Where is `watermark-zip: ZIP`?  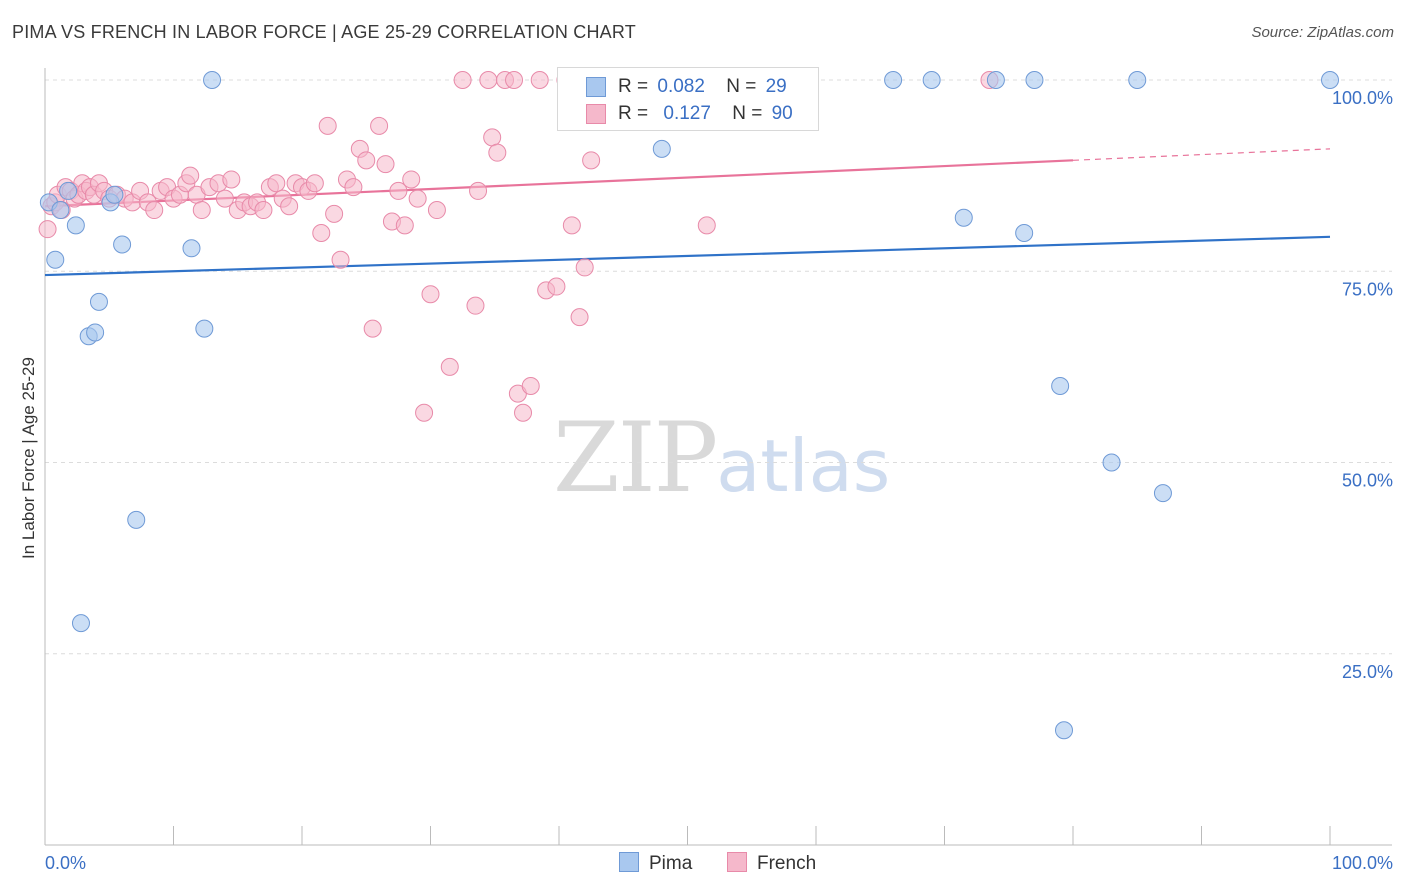
watermark-zip: ZIP is located at coordinates (635, 458).